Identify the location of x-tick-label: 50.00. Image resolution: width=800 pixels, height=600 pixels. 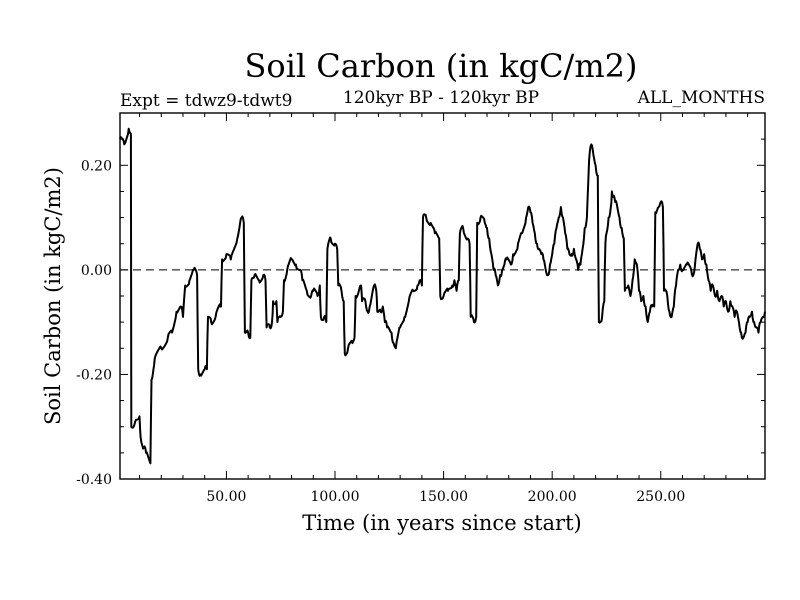
(226, 497).